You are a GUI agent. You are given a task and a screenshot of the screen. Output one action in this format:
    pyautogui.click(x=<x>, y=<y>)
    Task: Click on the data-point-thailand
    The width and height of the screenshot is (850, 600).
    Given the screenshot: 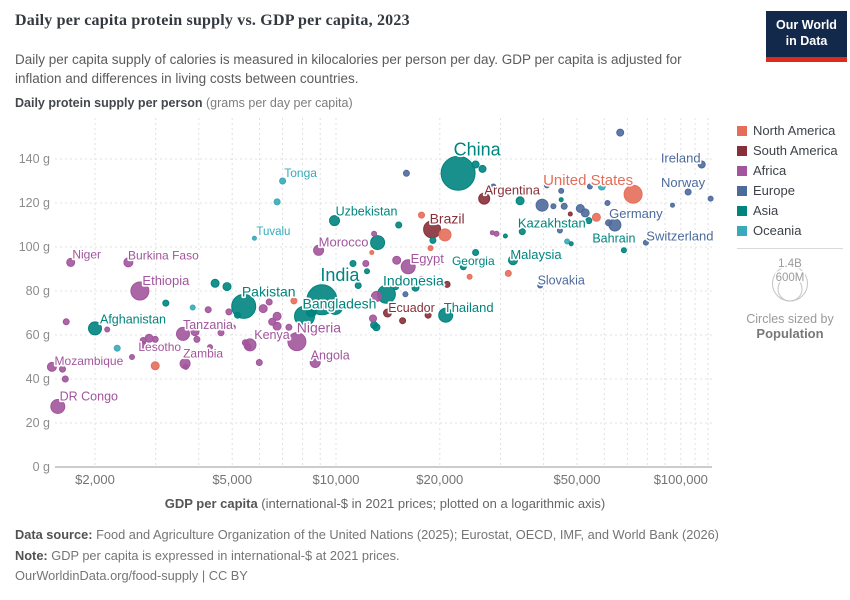 What is the action you would take?
    pyautogui.click(x=446, y=315)
    